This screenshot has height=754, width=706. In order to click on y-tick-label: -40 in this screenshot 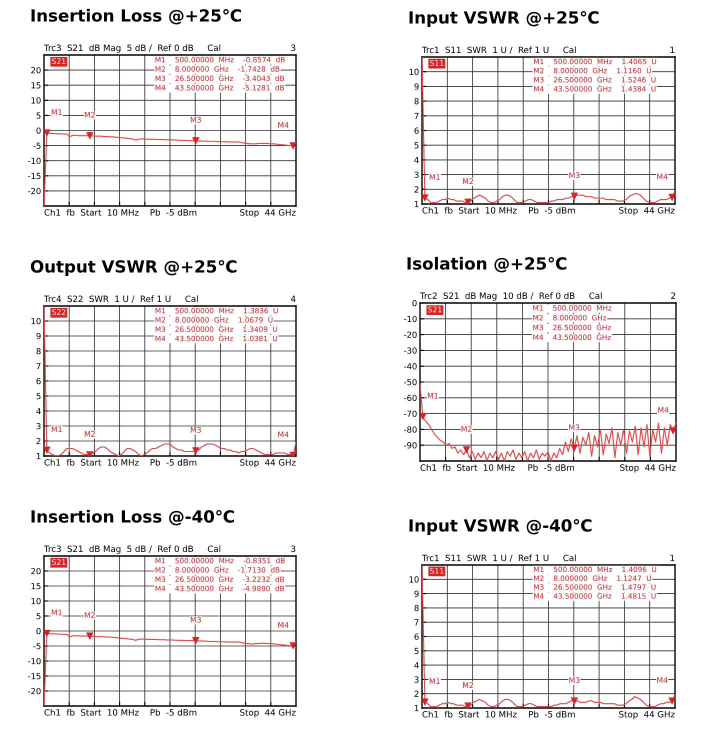, I will do `click(410, 366)`.